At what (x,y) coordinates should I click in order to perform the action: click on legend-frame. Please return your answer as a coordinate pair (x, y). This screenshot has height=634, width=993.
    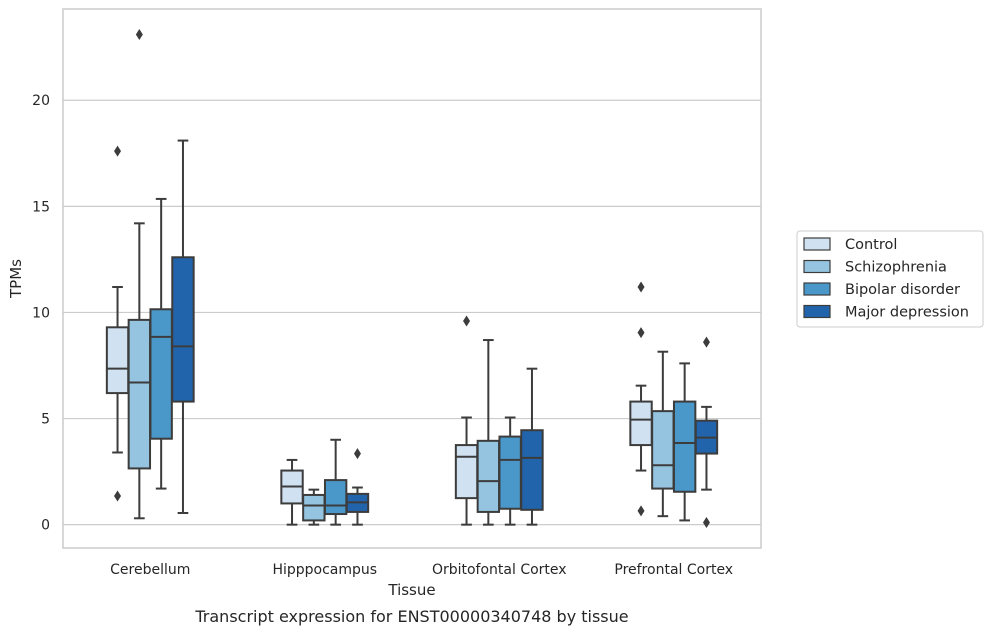
    Looking at the image, I should click on (890, 279).